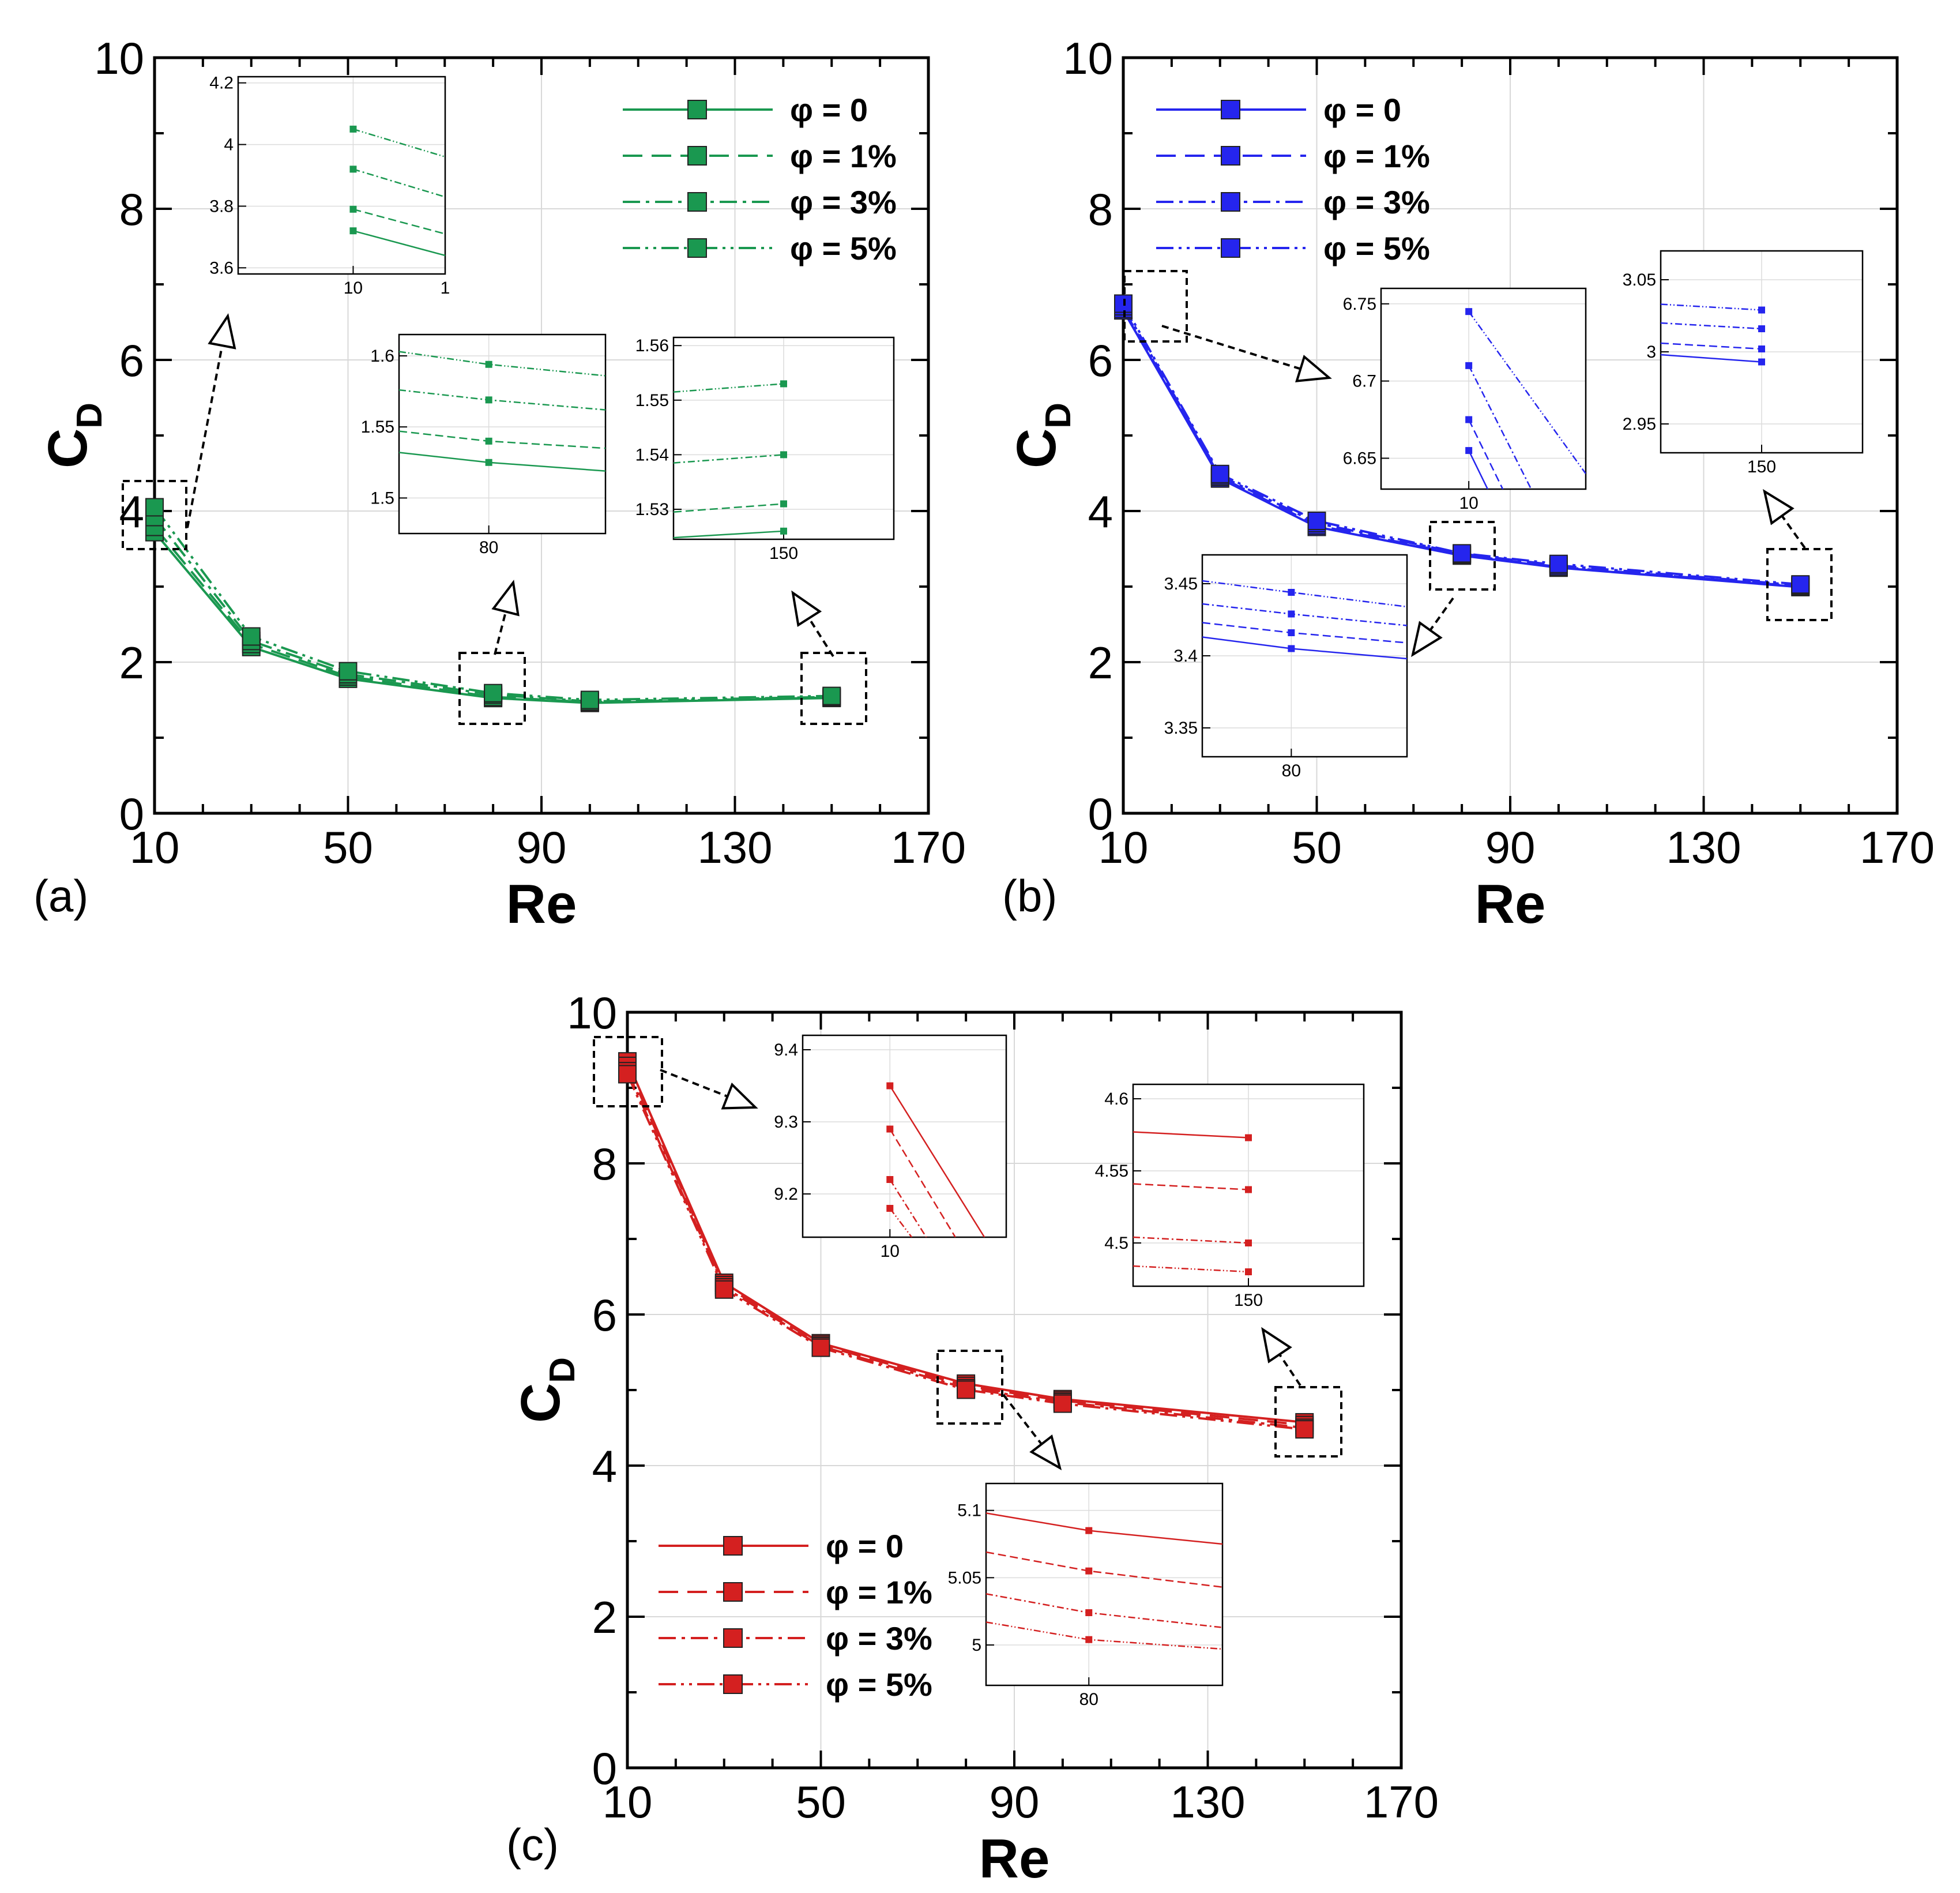 The image size is (1960, 1893). I want to click on inset-y-tick-label: 1.6, so click(382, 356).